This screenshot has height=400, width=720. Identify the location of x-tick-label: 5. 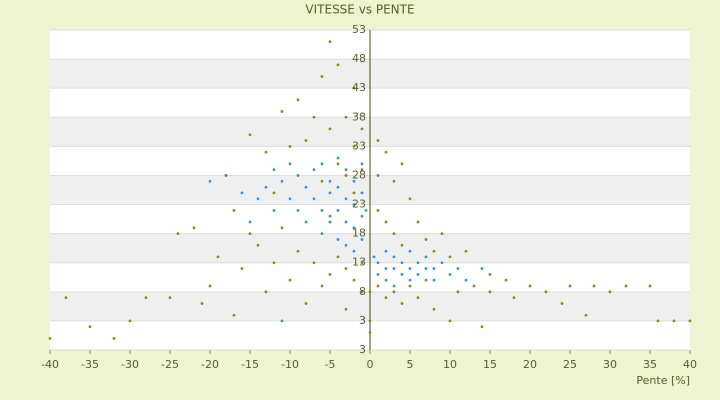
(410, 364).